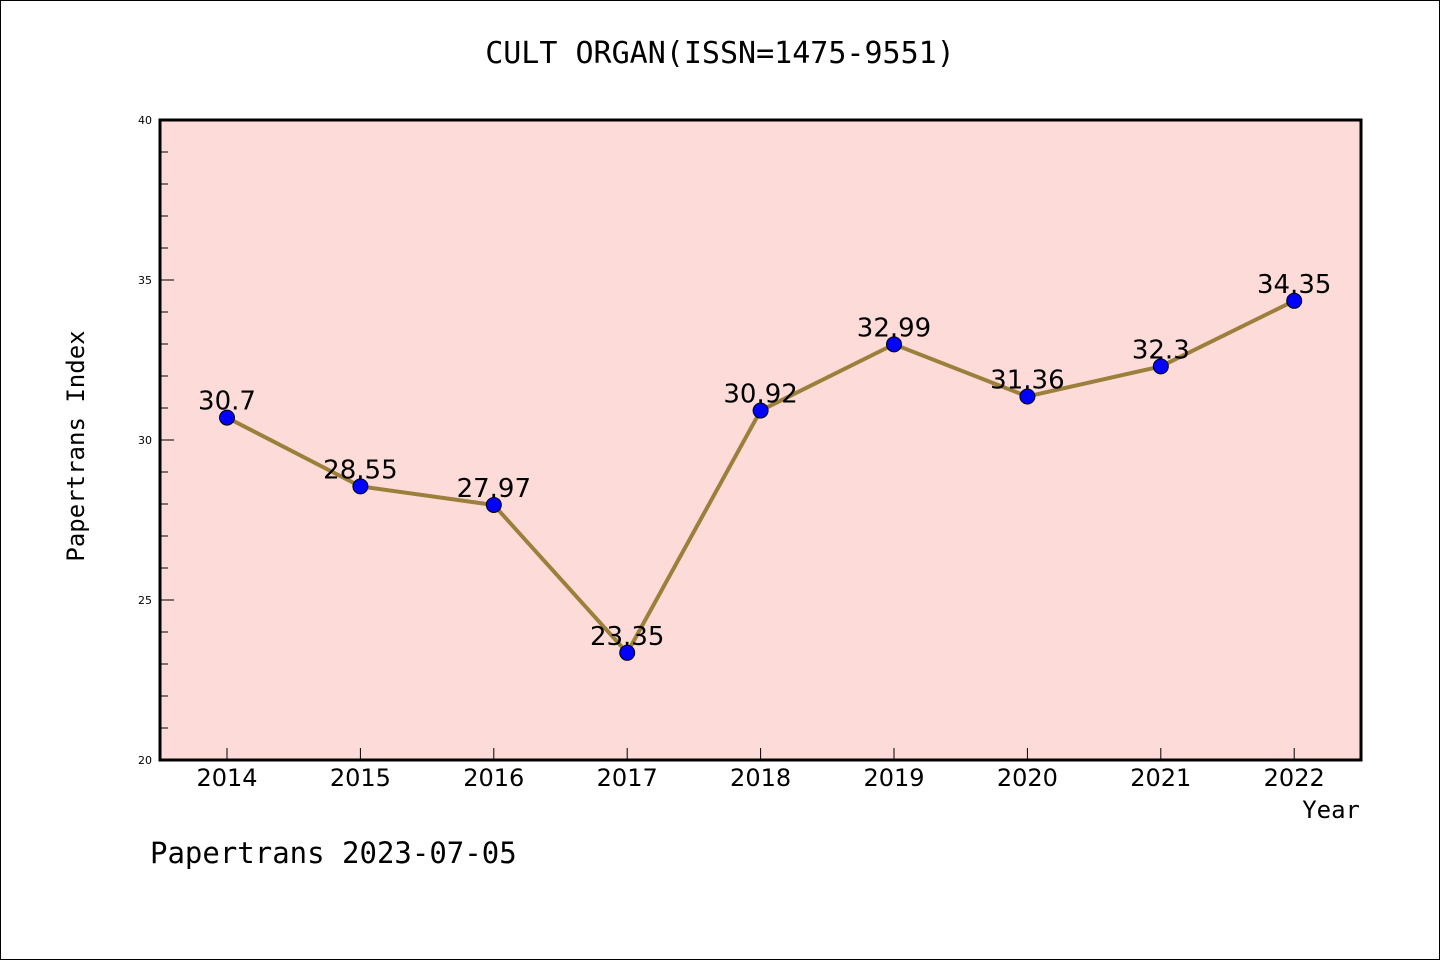  I want to click on data-label: 28.55, so click(360, 470).